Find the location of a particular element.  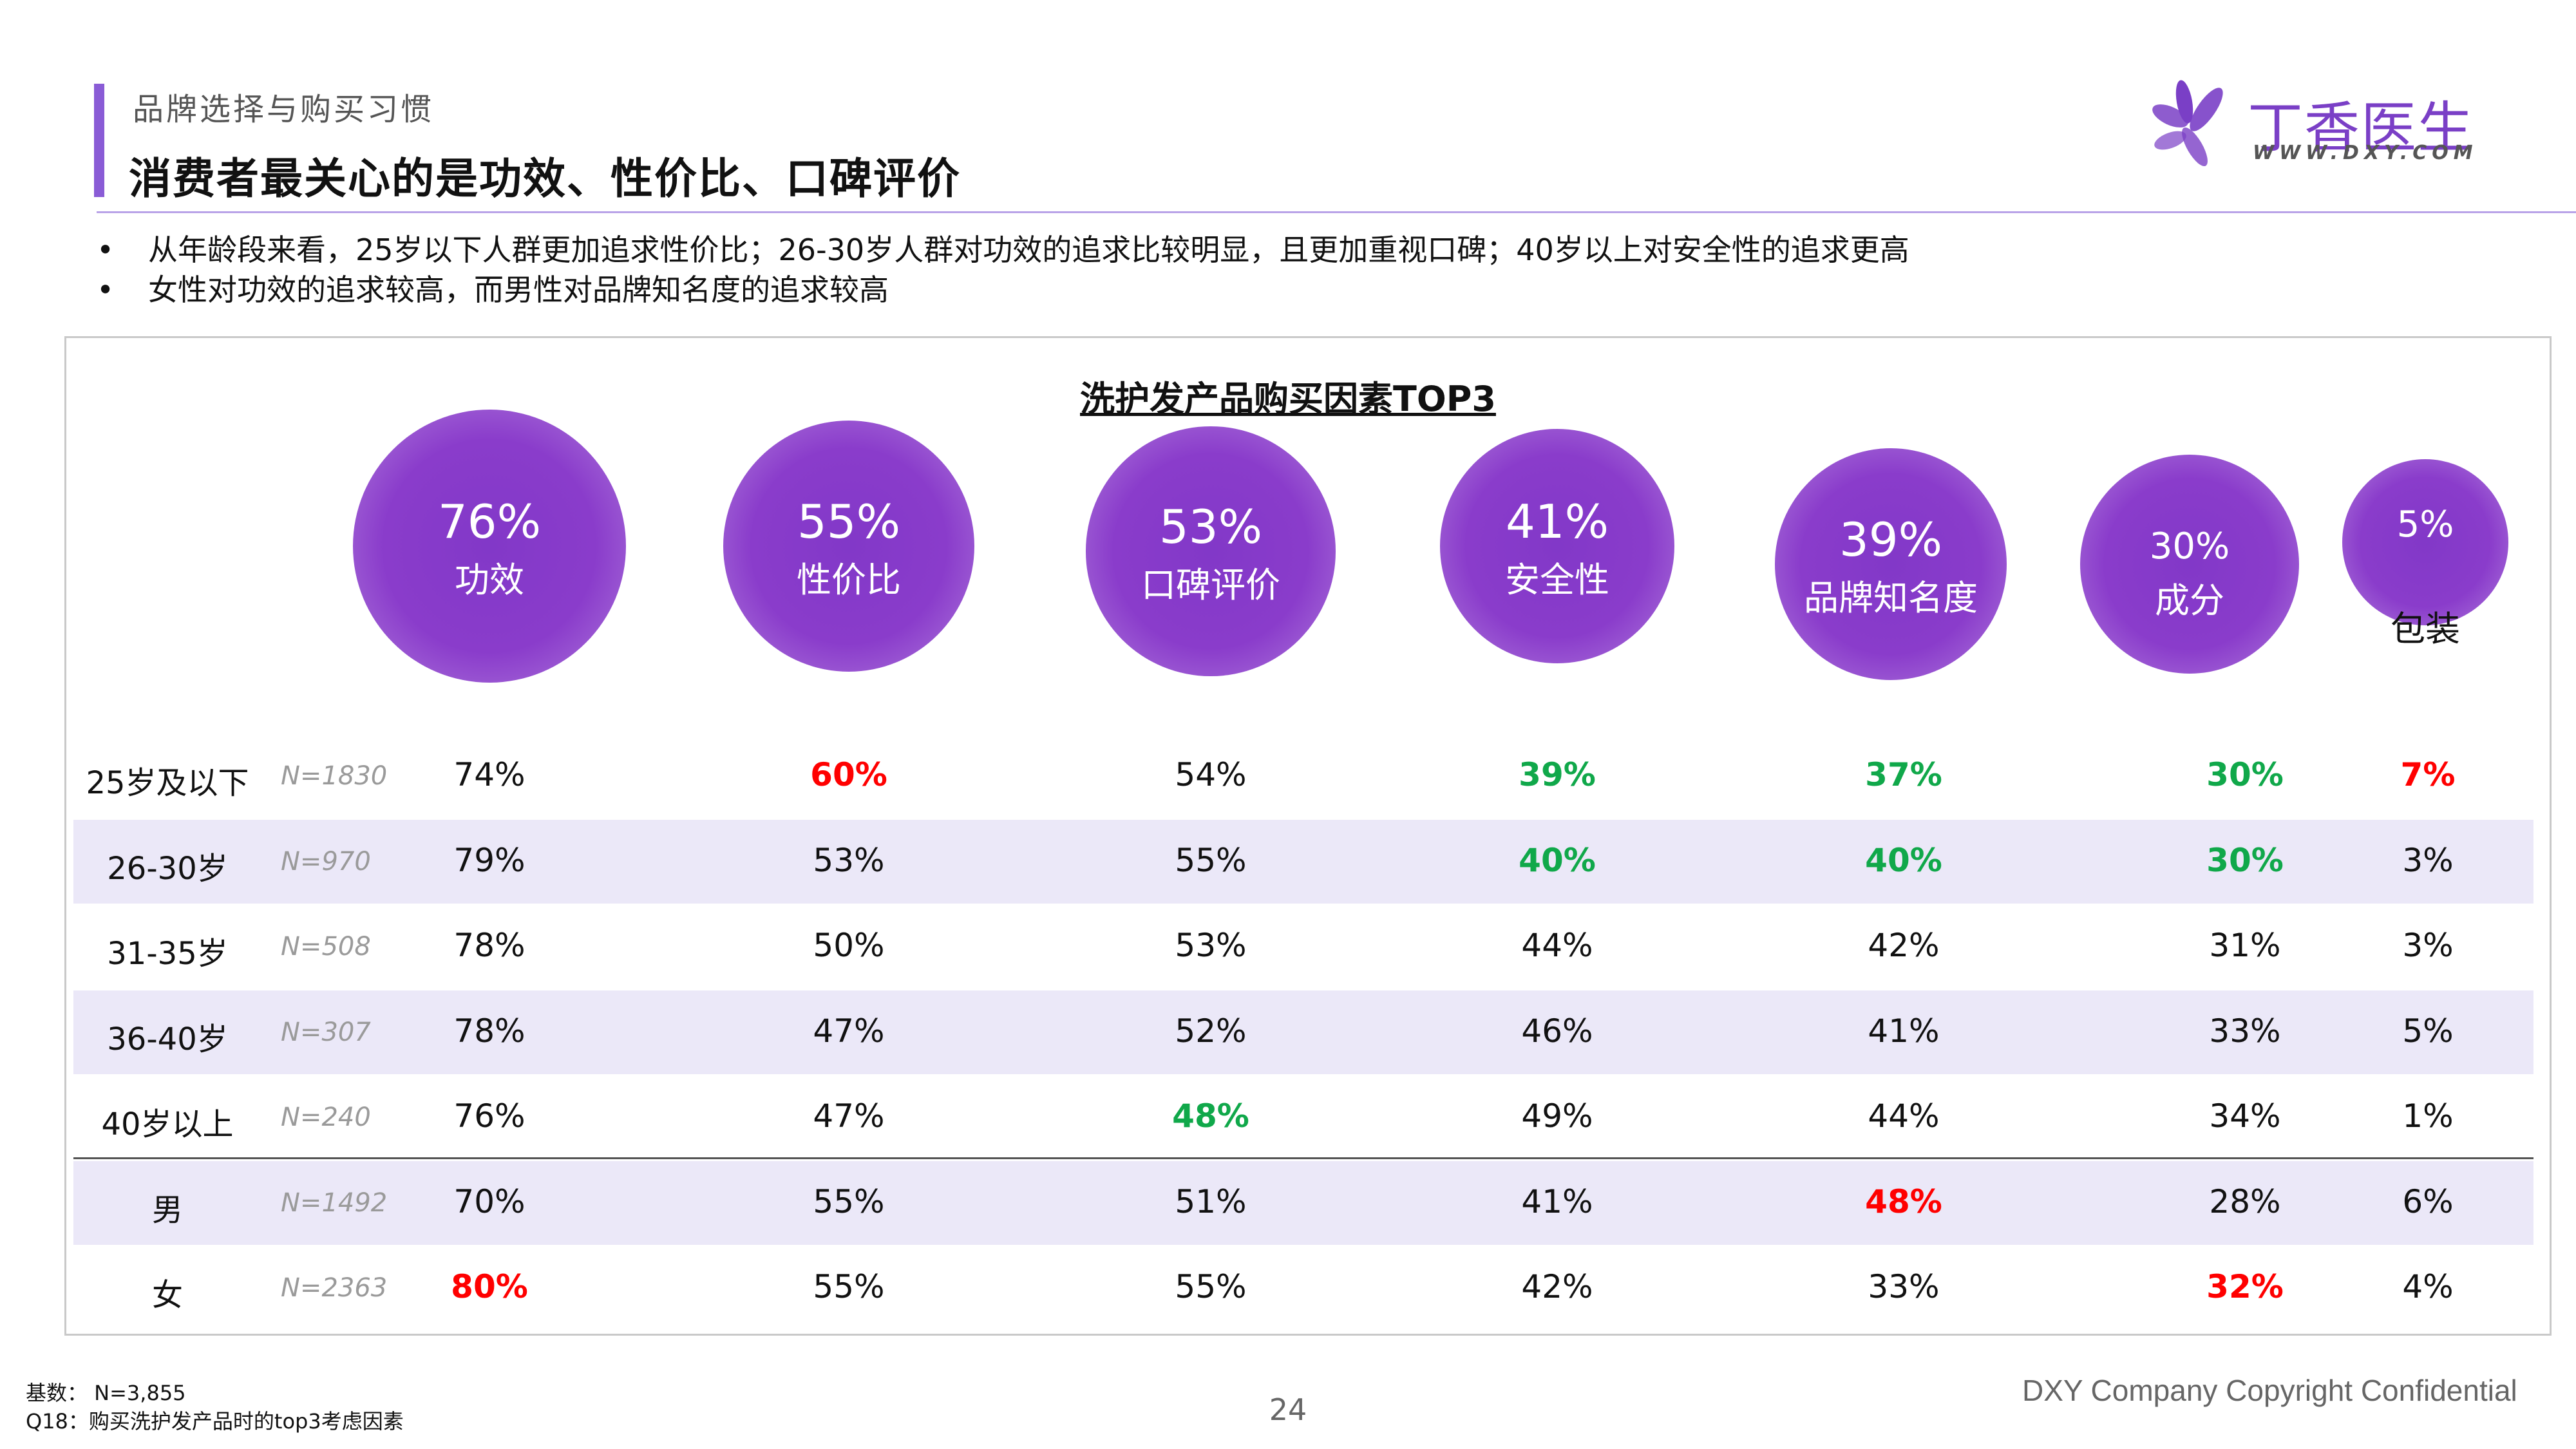

table-cell: 32% is located at coordinates (2245, 1287).